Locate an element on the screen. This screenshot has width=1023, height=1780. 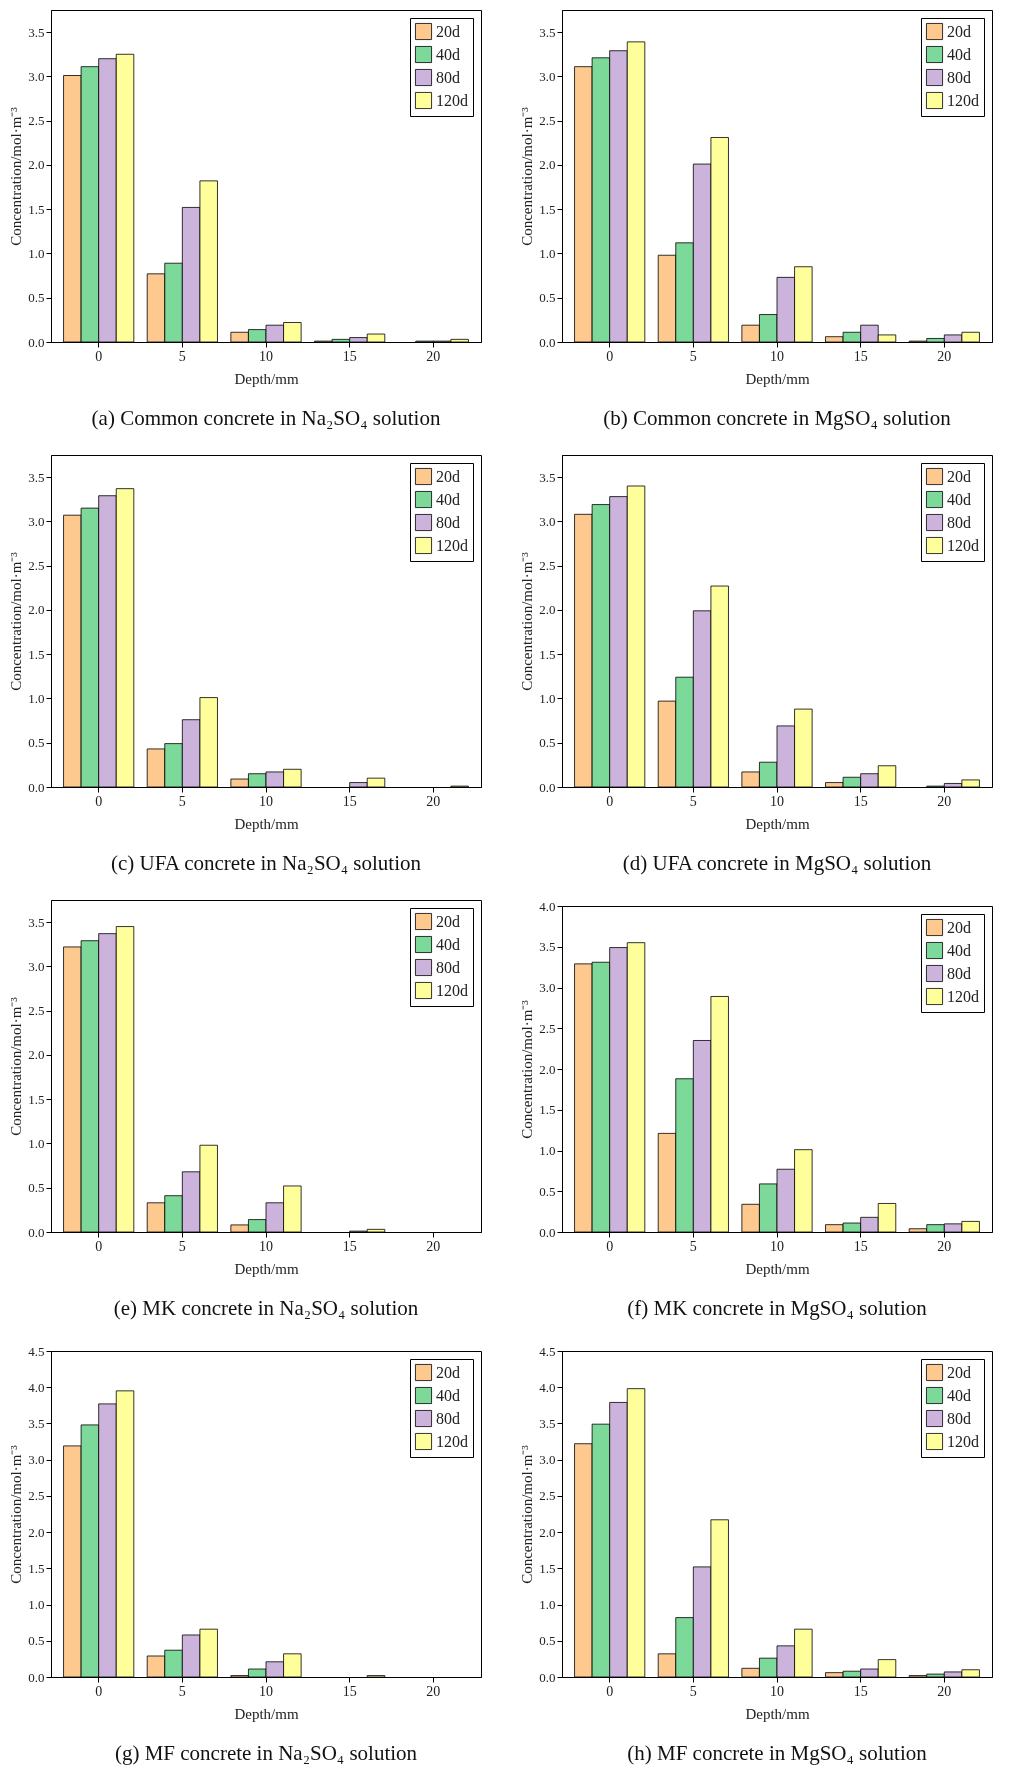
text: (b) Common concrete in MgSO₄ solution is located at coordinates (777, 418).